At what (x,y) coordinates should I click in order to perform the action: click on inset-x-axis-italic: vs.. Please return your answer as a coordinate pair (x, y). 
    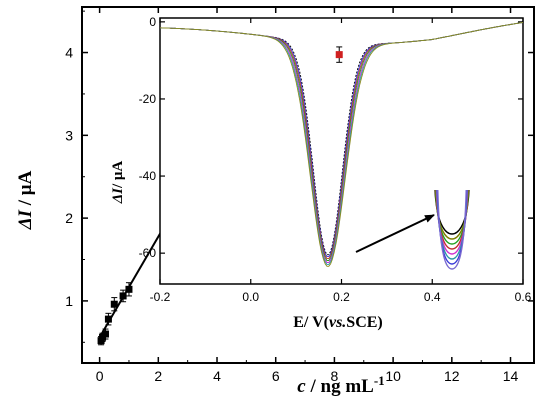
    Looking at the image, I should click on (337, 322).